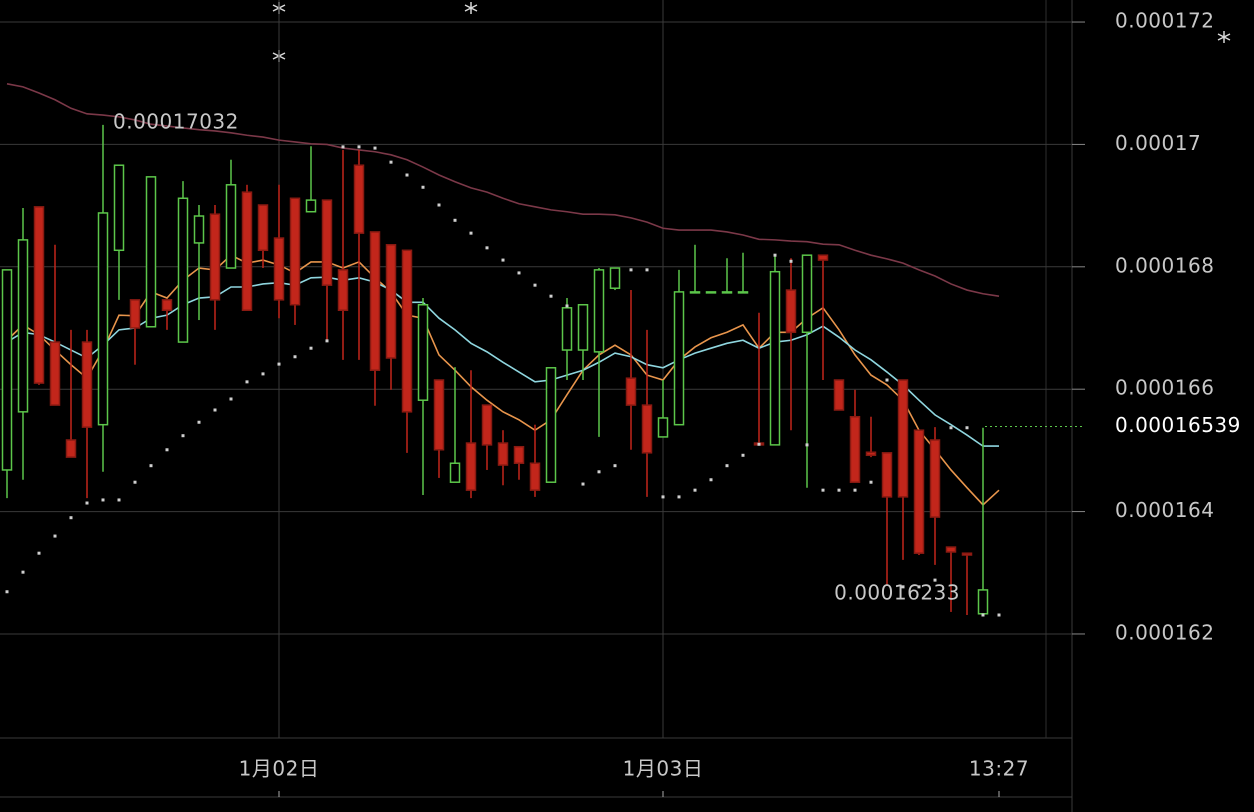 This screenshot has width=1254, height=812. What do you see at coordinates (1158, 143) in the screenshot?
I see `y-tick-label: 0.00017` at bounding box center [1158, 143].